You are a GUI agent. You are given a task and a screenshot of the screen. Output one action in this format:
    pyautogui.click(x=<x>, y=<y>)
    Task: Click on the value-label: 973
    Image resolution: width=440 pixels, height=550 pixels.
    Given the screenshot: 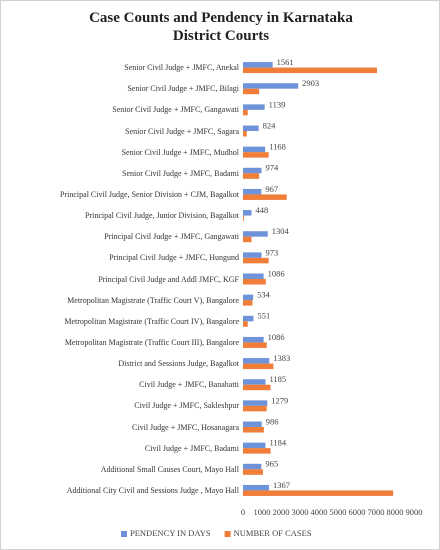 What is the action you would take?
    pyautogui.click(x=271, y=252)
    